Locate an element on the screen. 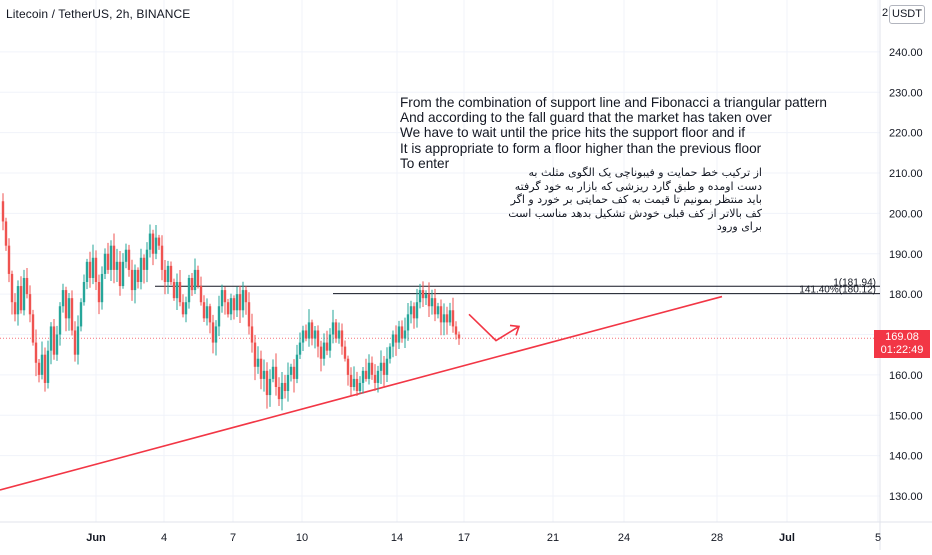 The width and height of the screenshot is (932, 555). fib-level-label: 141.40%(180.12) is located at coordinates (837, 290).